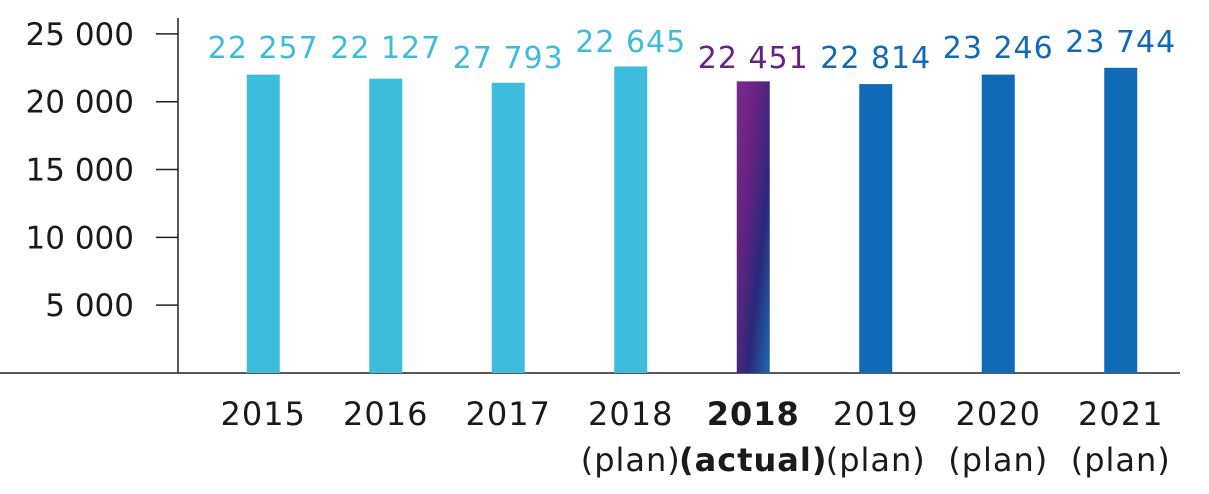 This screenshot has width=1209, height=494. Describe the element at coordinates (80, 238) in the screenshot. I see `y-tick-label: 10 000` at that location.